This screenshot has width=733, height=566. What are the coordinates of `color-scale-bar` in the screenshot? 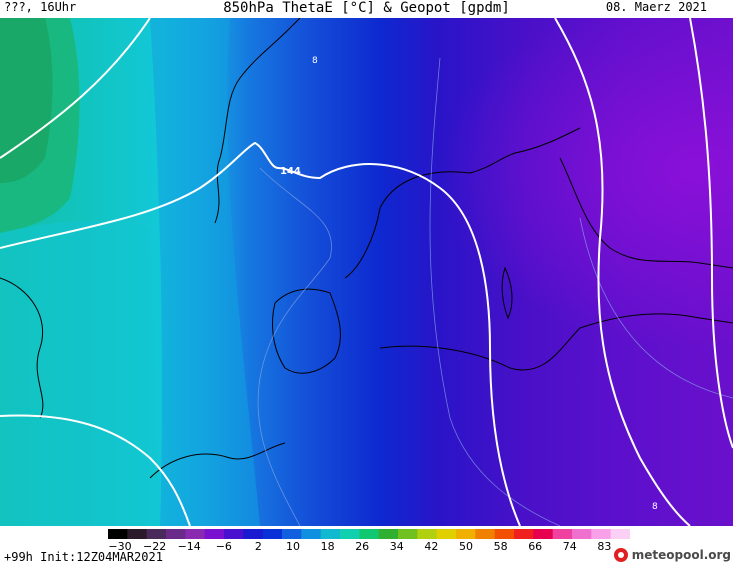 It's located at (369, 534).